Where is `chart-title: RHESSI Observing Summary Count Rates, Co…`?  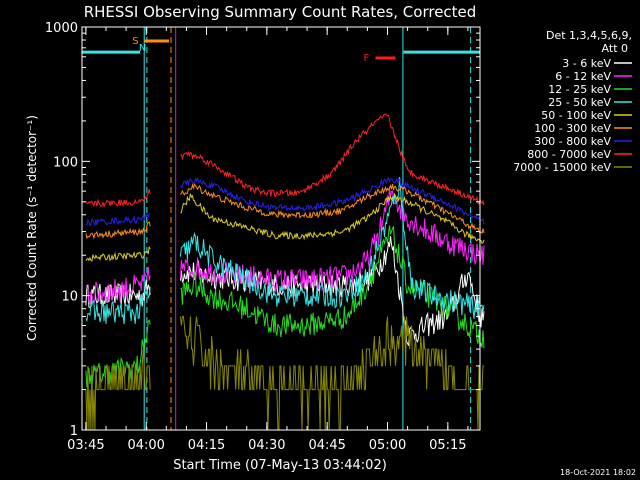 chart-title: RHESSI Observing Summary Count Rates, Co… is located at coordinates (280, 12).